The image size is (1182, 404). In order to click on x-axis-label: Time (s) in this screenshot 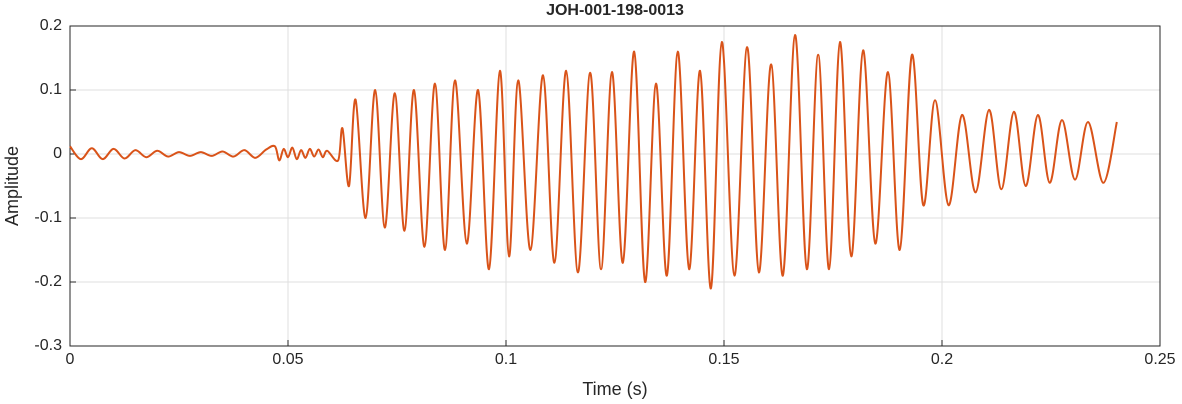, I will do `click(614, 389)`.